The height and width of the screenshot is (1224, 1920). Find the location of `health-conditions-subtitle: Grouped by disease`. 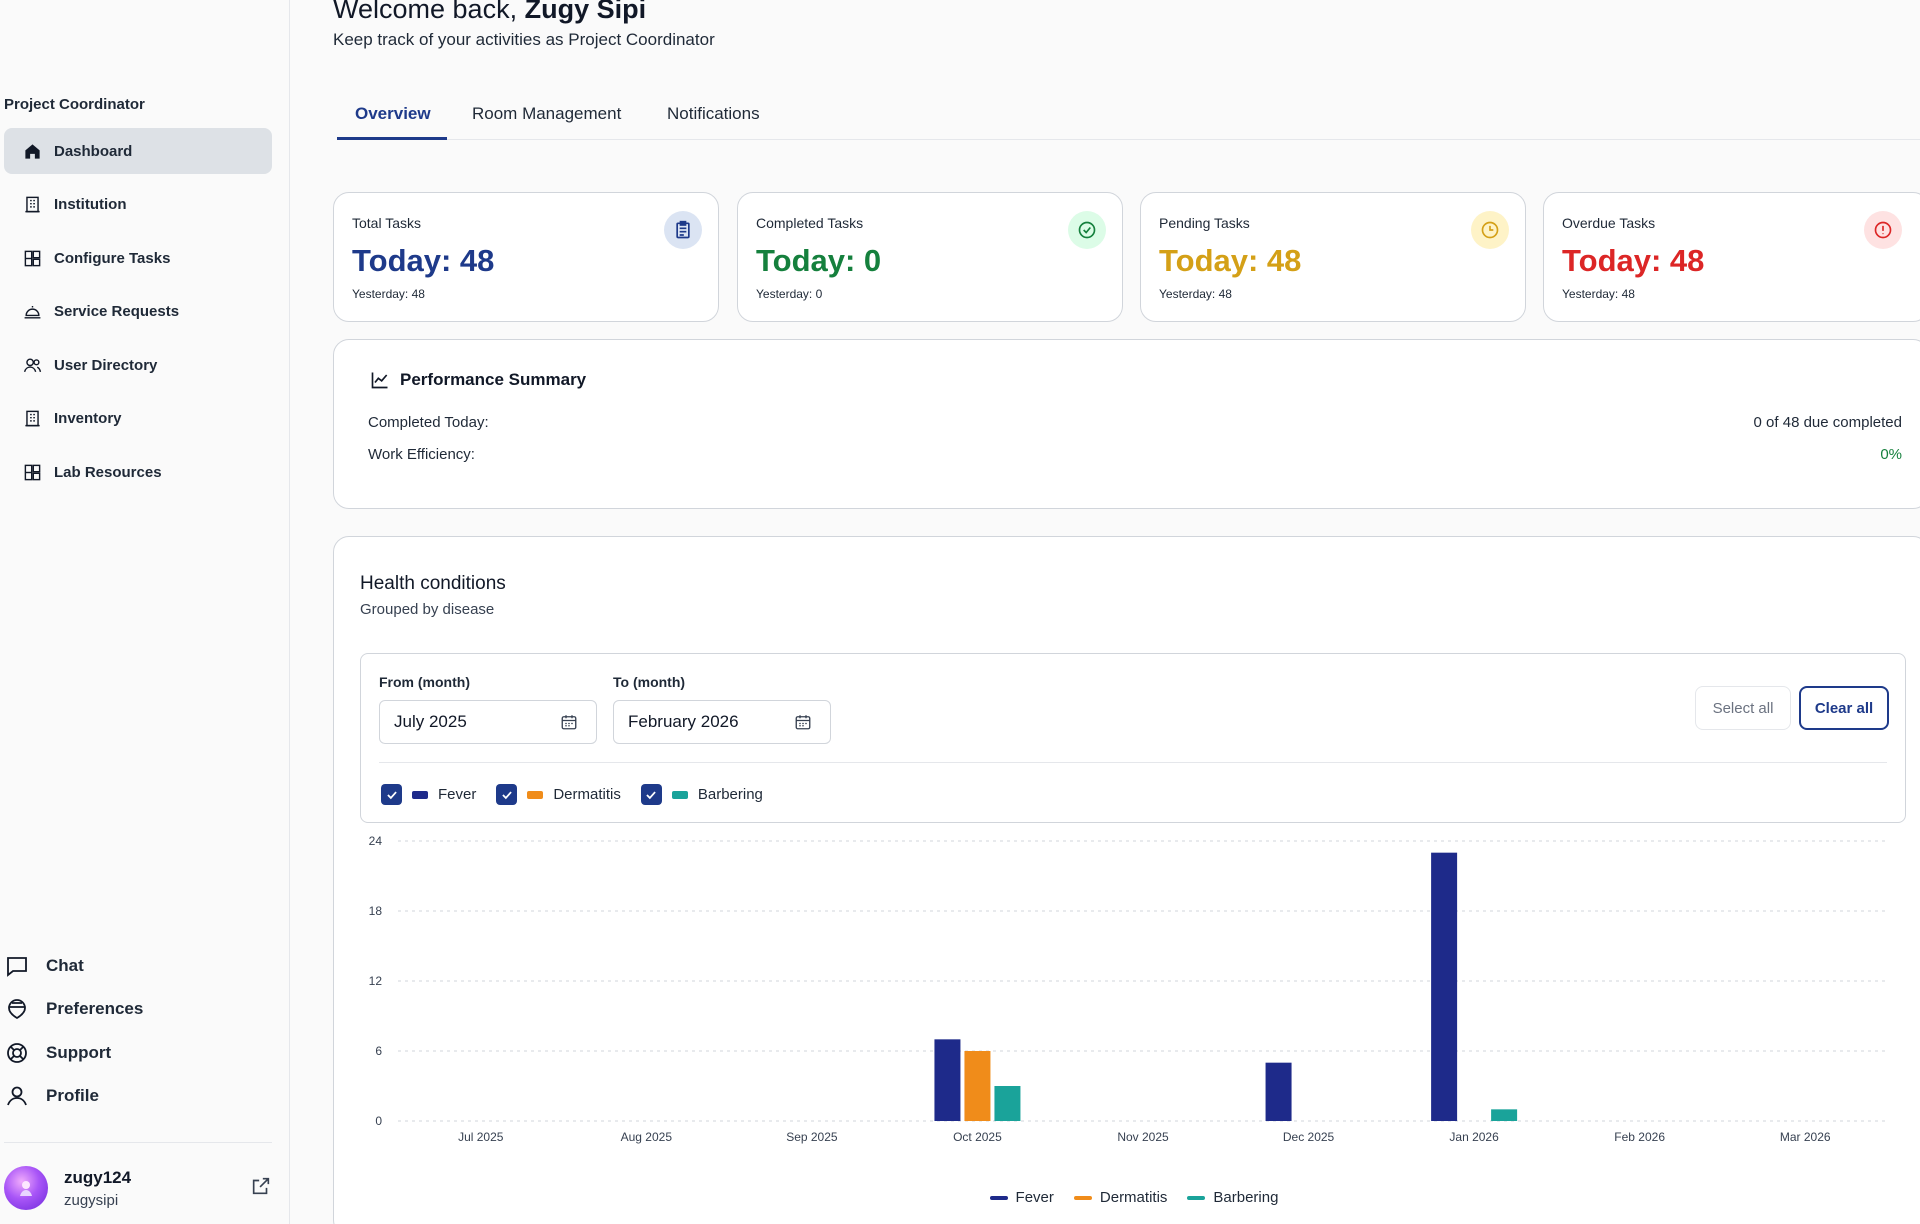

health-conditions-subtitle: Grouped by disease is located at coordinates (427, 609).